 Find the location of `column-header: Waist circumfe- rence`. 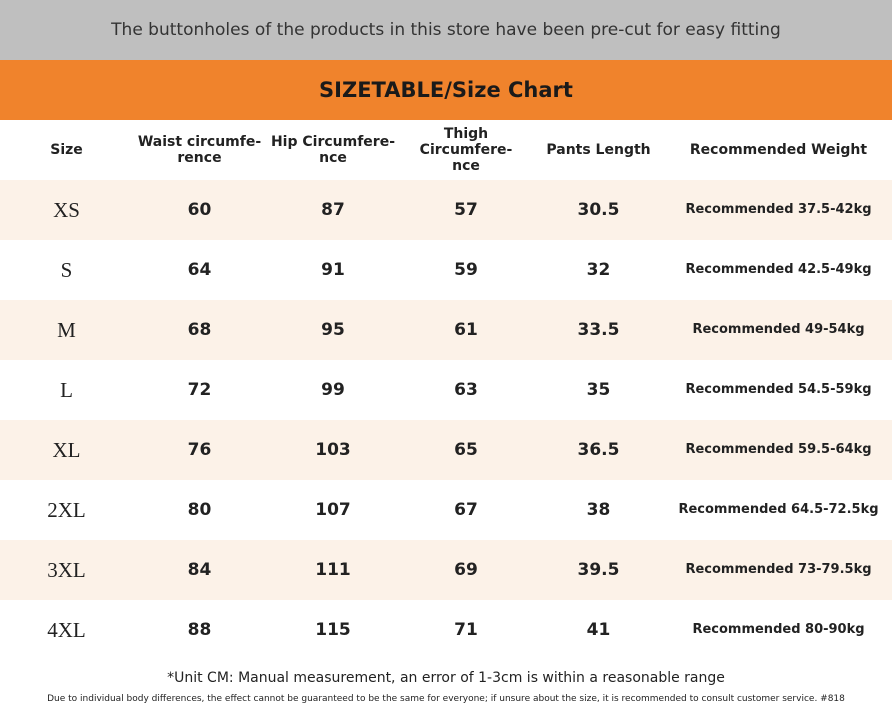

column-header: Waist circumfe- rence is located at coordinates (199, 150).